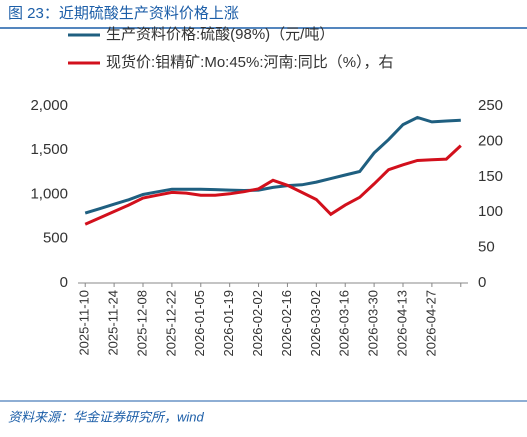 The height and width of the screenshot is (437, 527). Describe the element at coordinates (315, 323) in the screenshot. I see `x-tick-label: 2026-03-02` at that location.